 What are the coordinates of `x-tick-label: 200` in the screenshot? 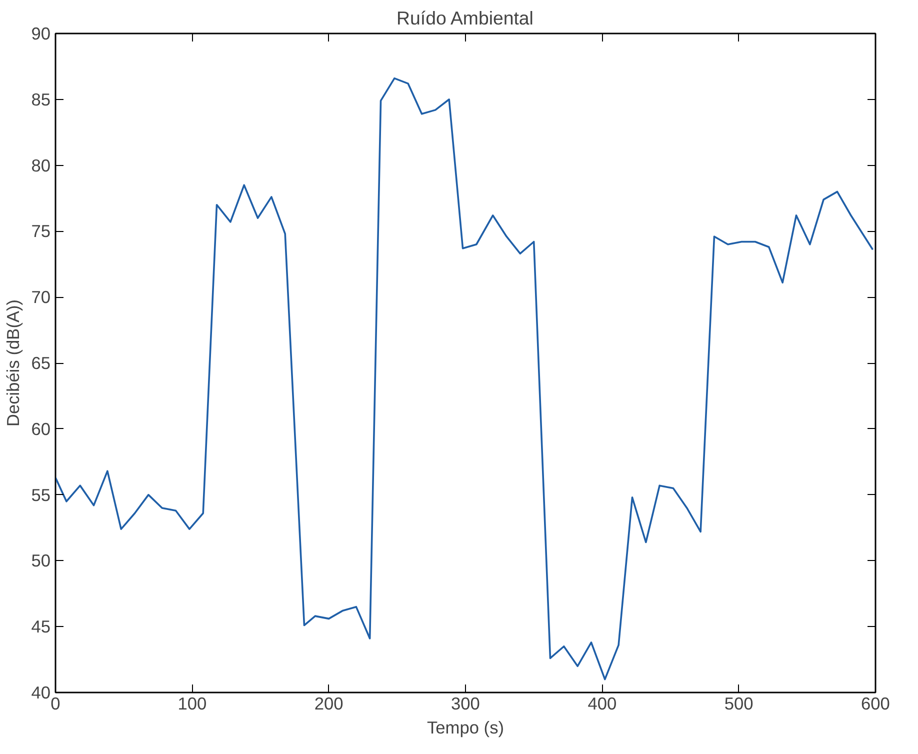 It's located at (329, 704).